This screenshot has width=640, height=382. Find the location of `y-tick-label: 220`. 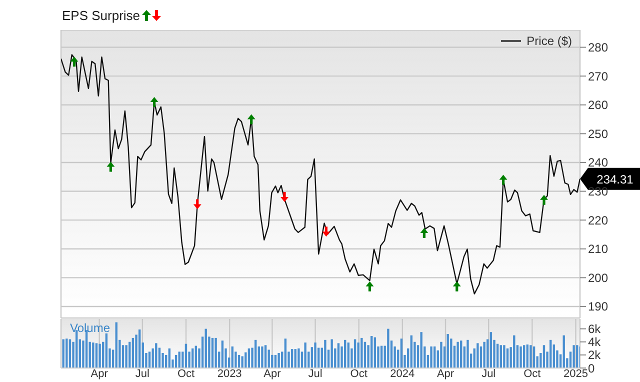

y-tick-label: 220 is located at coordinates (598, 220).